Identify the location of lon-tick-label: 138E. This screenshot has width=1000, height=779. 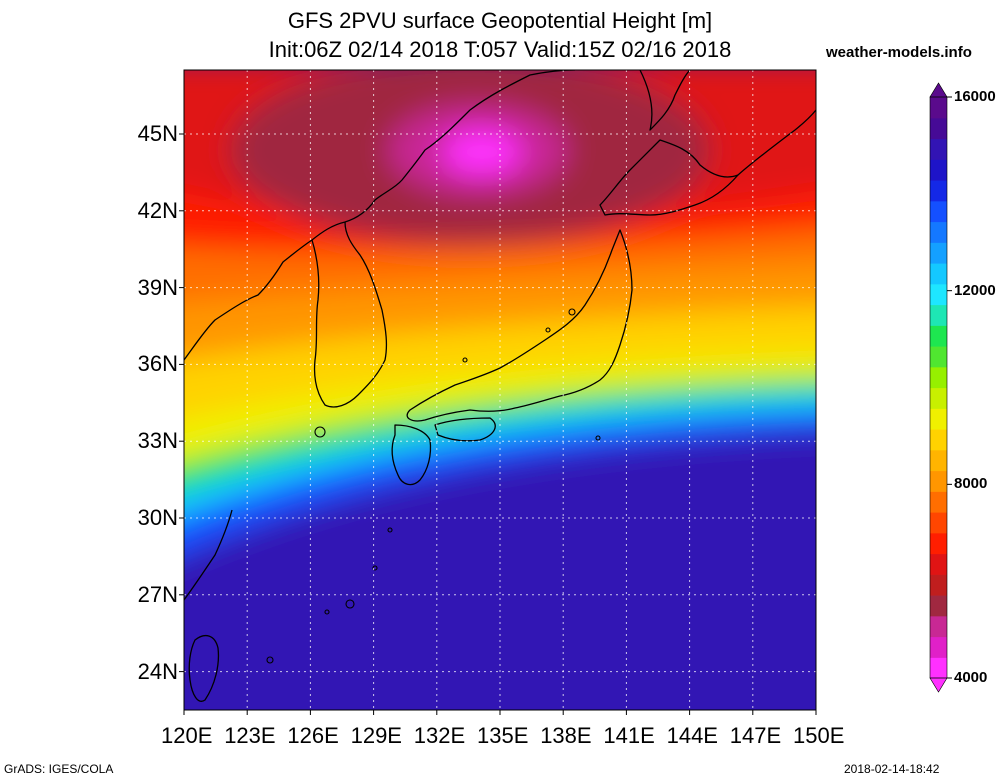
(566, 735).